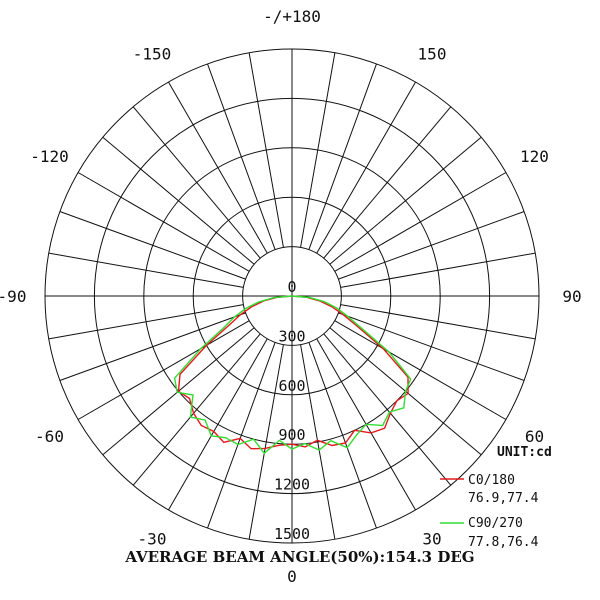 The image size is (600, 600). I want to click on legend-beam-c90-270: 77.8,76.4, so click(503, 542).